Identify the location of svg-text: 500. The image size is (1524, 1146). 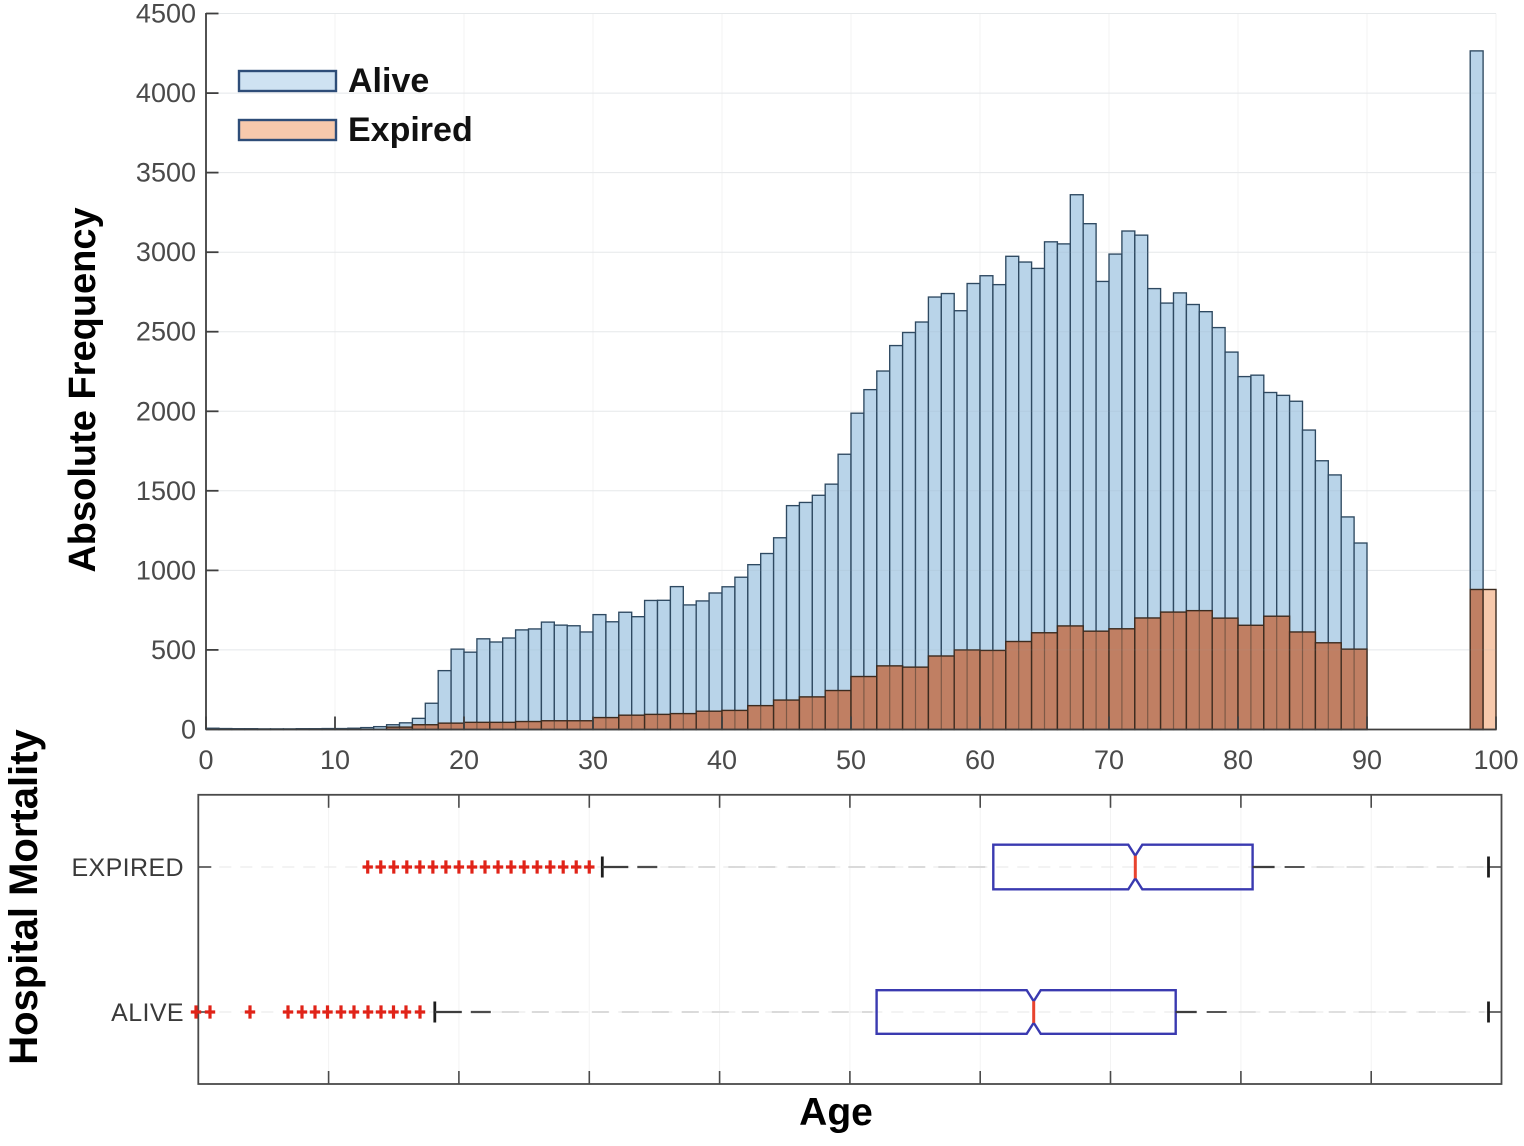
(173, 650).